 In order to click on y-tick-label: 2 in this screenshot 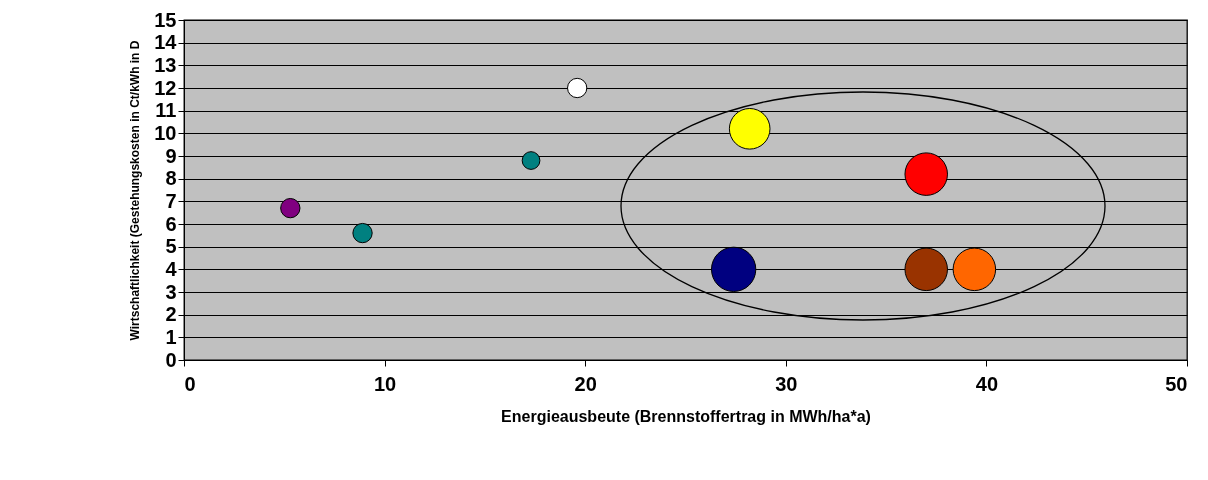, I will do `click(171, 314)`.